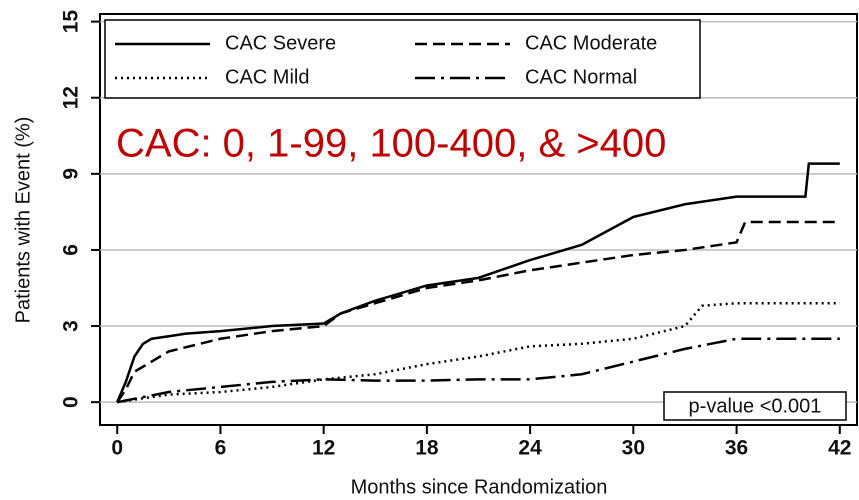 The height and width of the screenshot is (500, 859). What do you see at coordinates (71, 326) in the screenshot?
I see `y-tick-label: 3` at bounding box center [71, 326].